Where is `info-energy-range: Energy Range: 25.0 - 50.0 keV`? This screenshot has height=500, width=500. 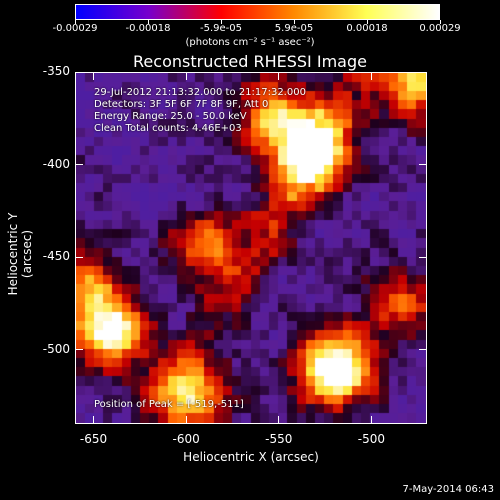
info-energy-range: Energy Range: 25.0 - 50.0 keV is located at coordinates (170, 116).